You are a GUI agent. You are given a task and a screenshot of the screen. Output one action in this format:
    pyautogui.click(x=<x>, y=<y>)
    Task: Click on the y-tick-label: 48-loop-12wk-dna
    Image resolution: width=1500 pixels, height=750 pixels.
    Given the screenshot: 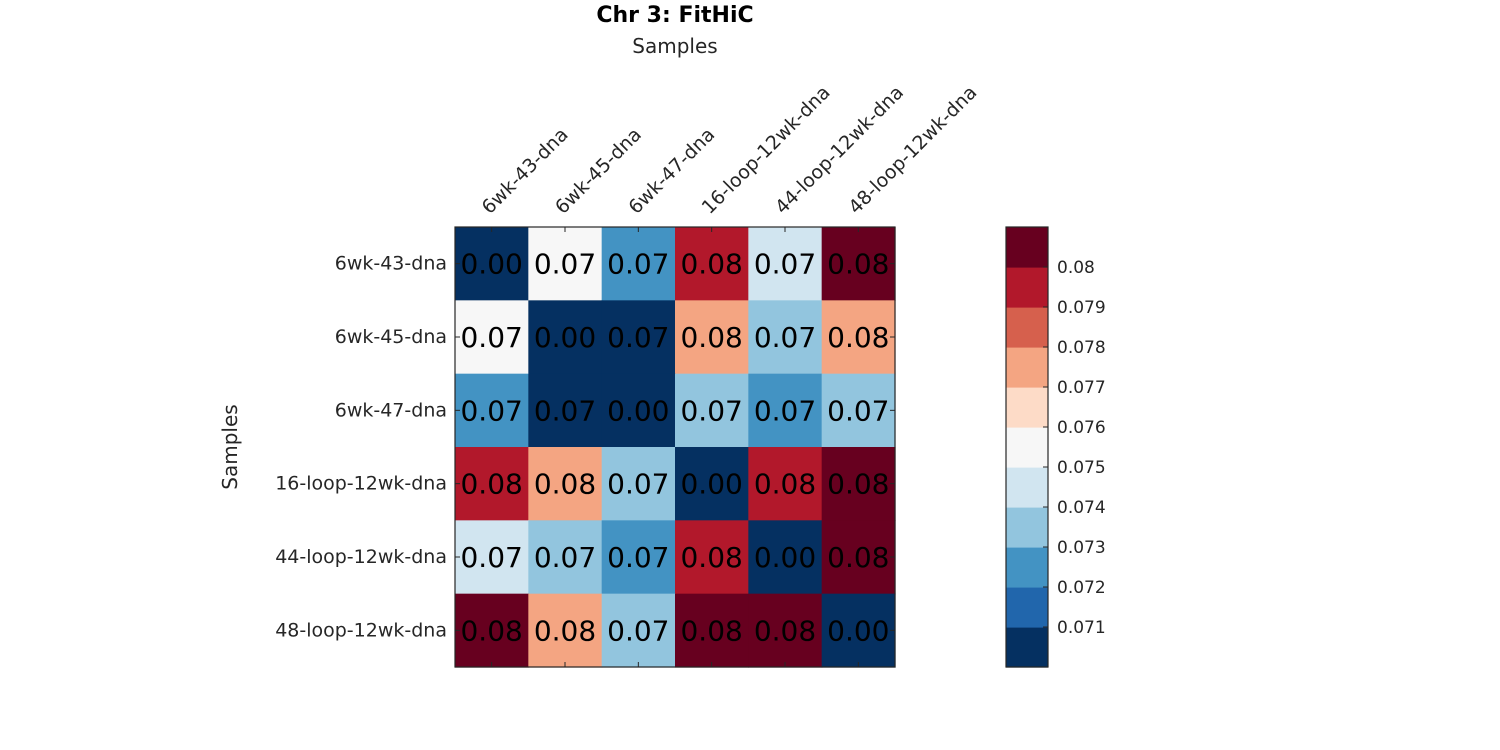 What is the action you would take?
    pyautogui.click(x=361, y=630)
    